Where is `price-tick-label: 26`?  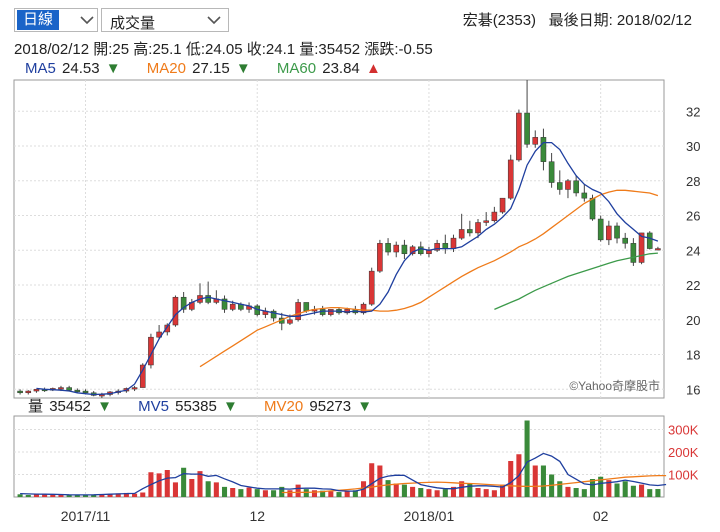
price-tick-label: 26 is located at coordinates (693, 216).